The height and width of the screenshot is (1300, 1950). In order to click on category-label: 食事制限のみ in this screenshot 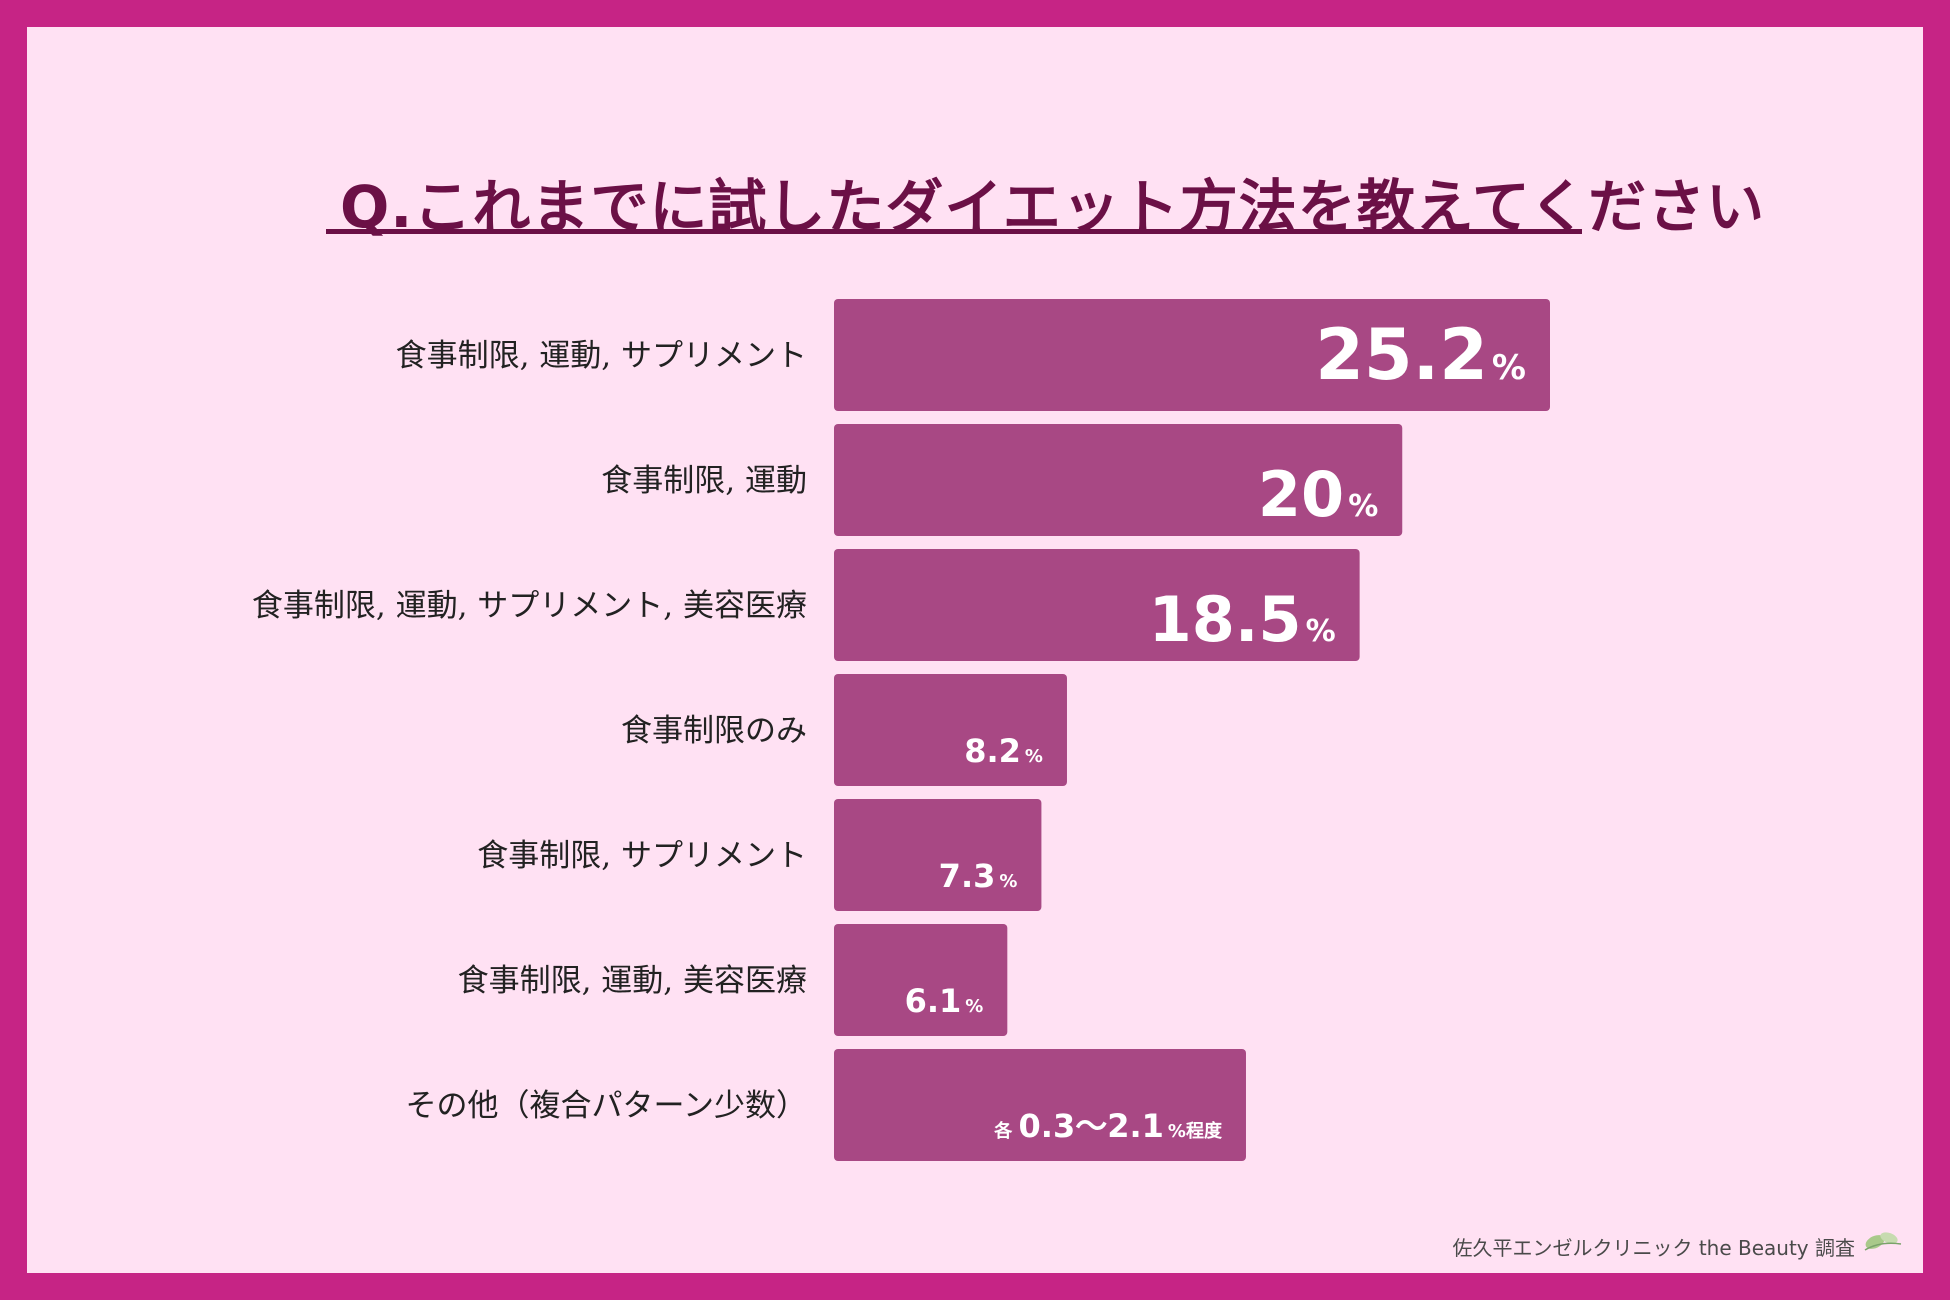, I will do `click(714, 731)`.